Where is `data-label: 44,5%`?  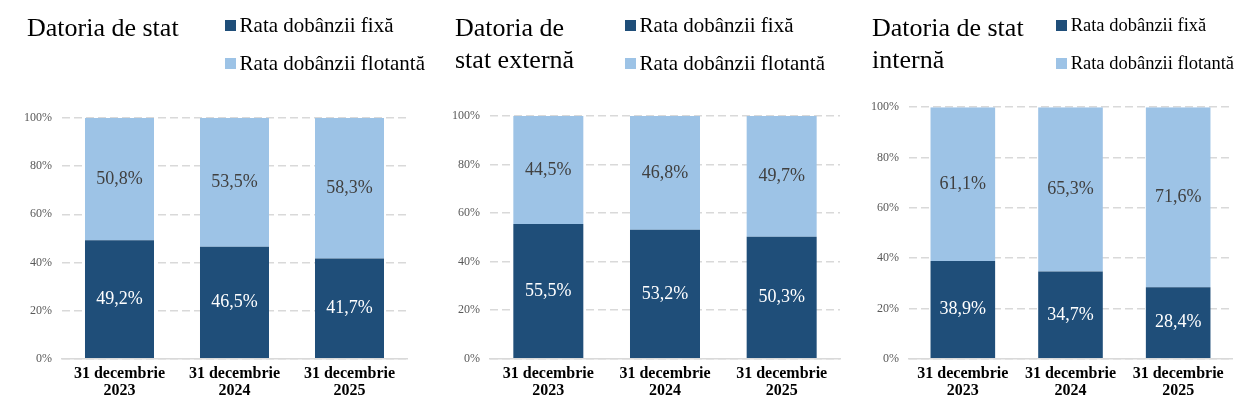 data-label: 44,5% is located at coordinates (548, 168).